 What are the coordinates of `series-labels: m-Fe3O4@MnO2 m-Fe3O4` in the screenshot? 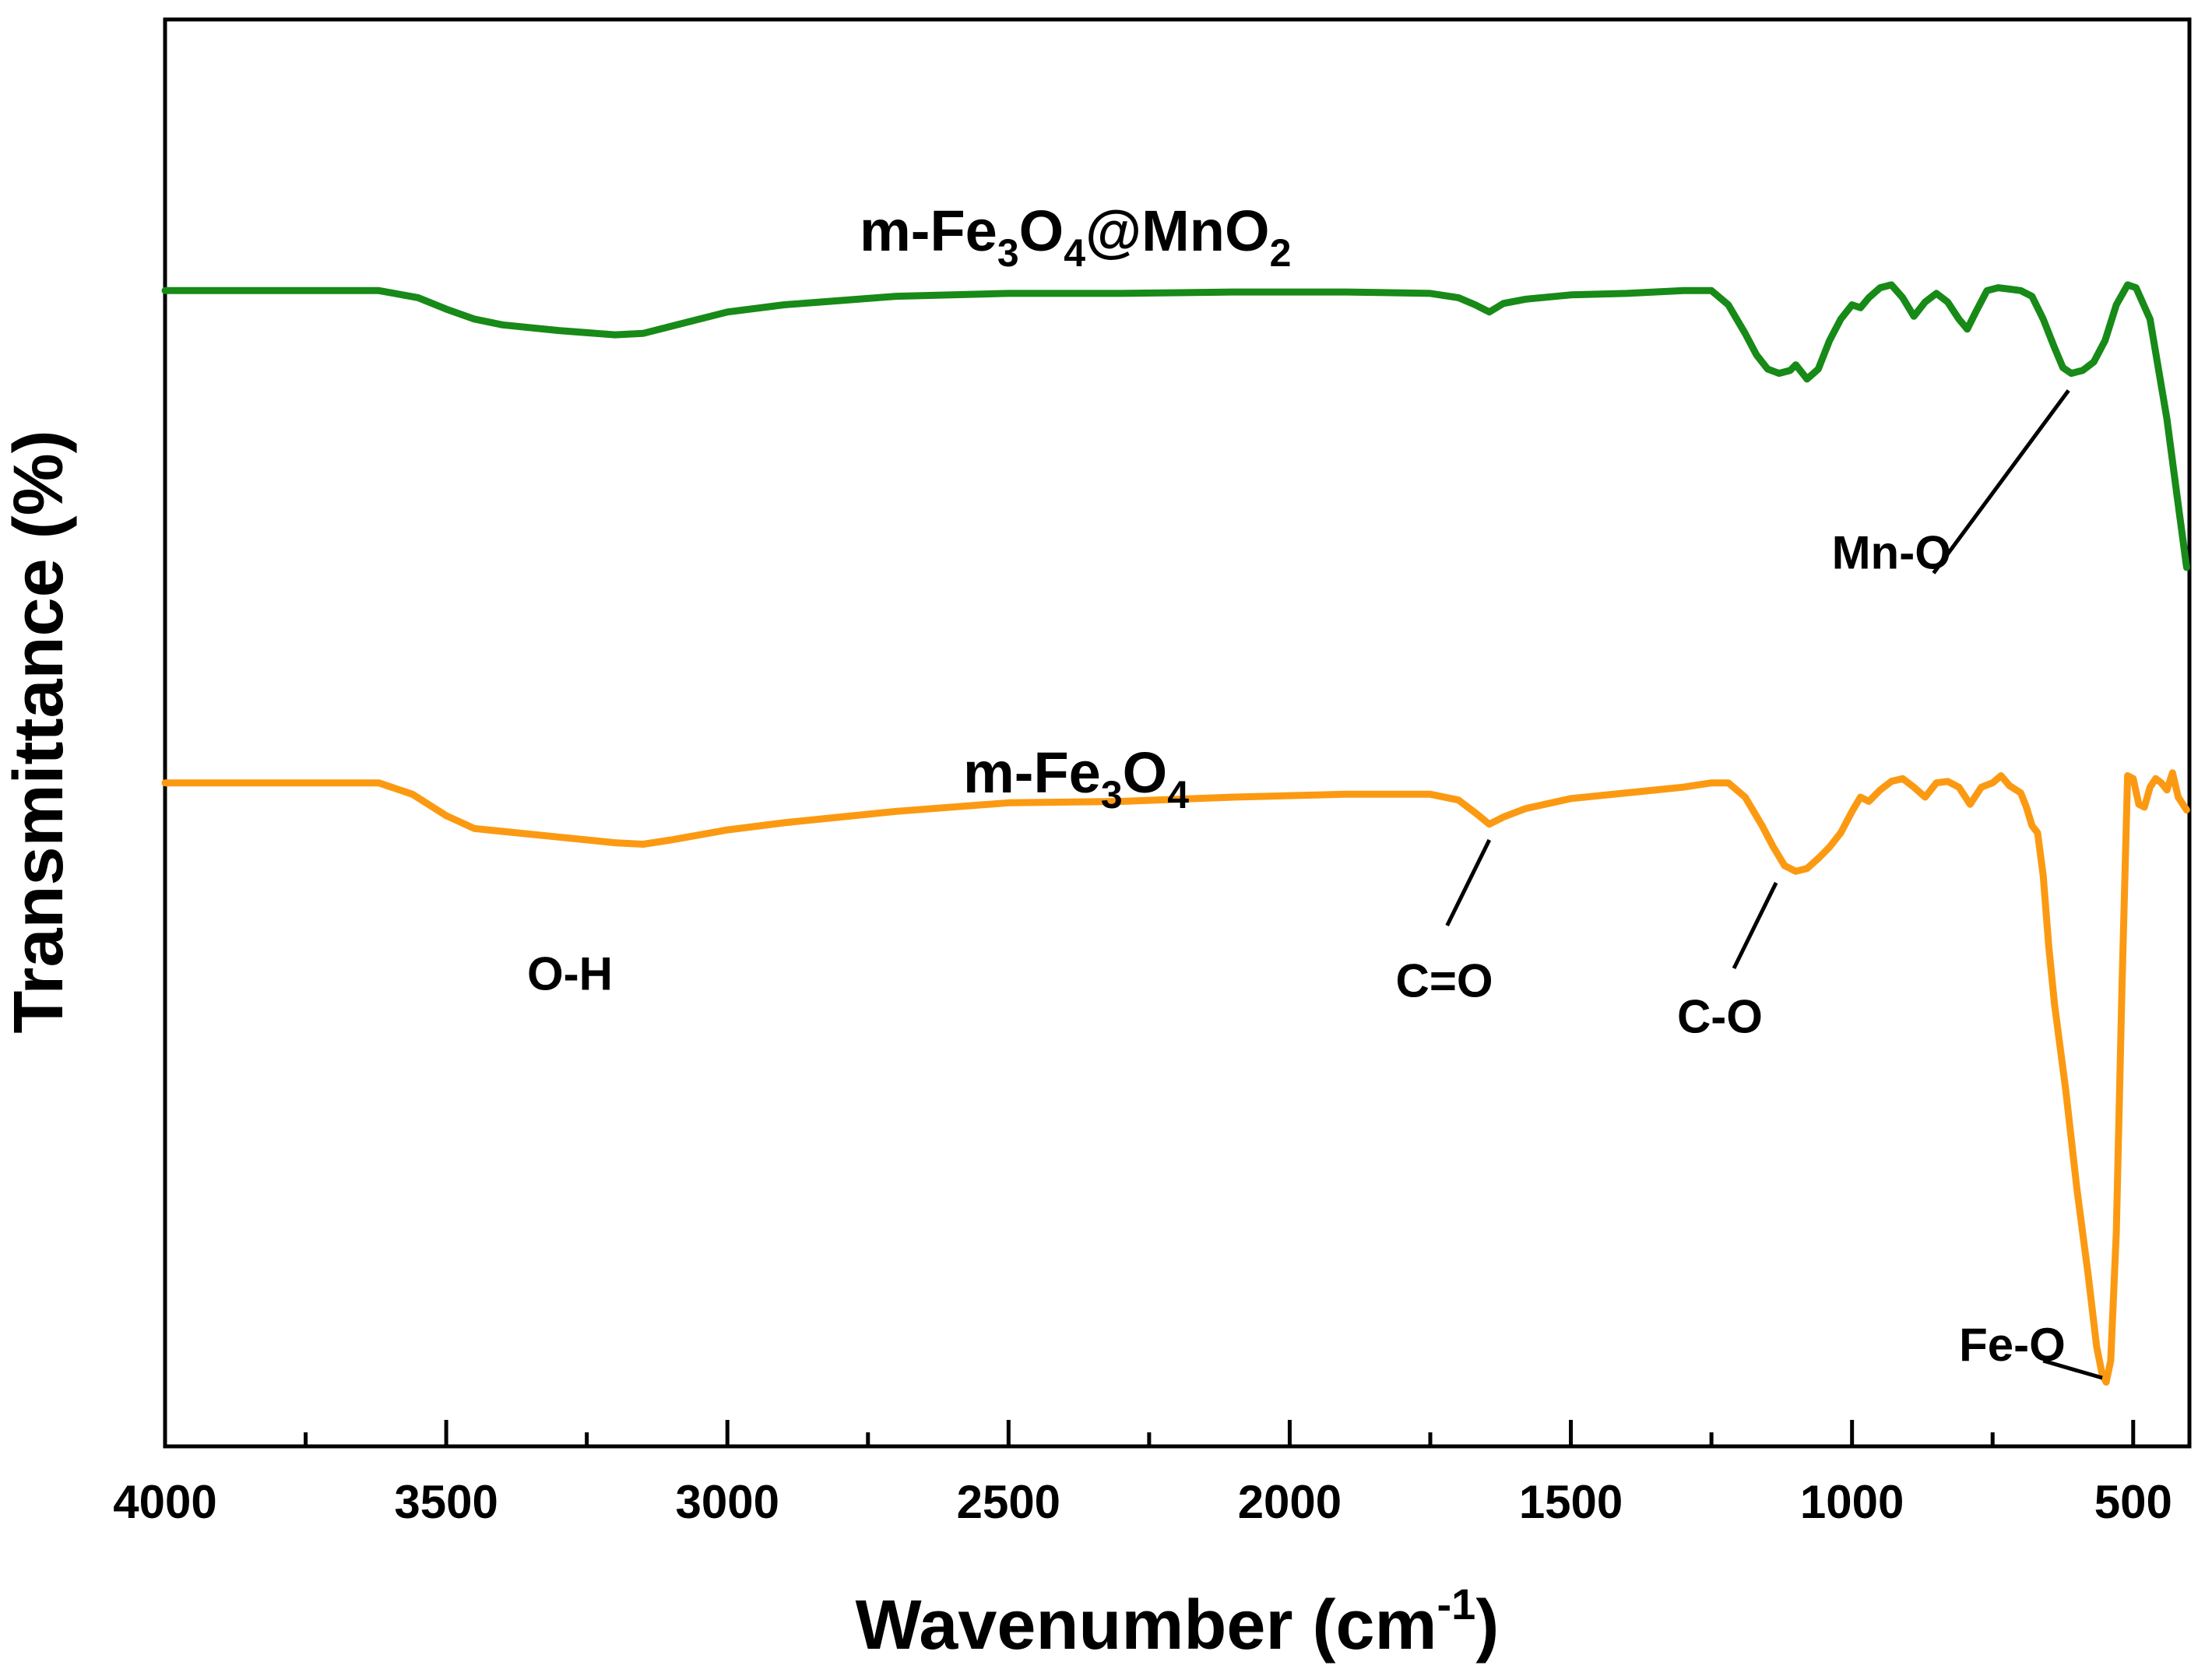 It's located at (1075, 508).